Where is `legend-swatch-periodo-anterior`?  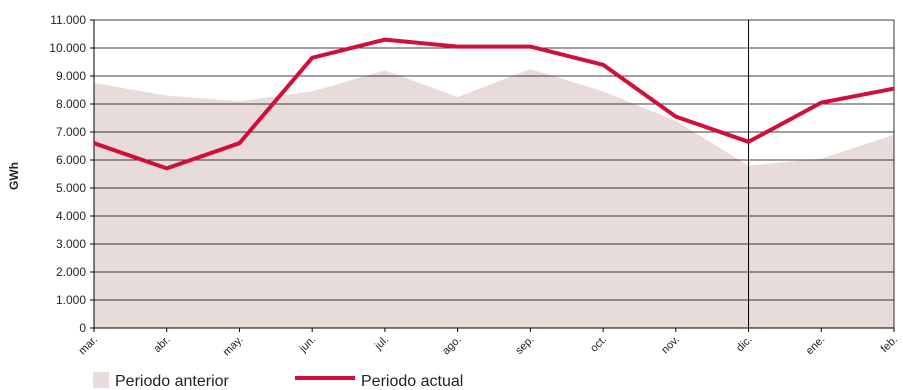 legend-swatch-periodo-anterior is located at coordinates (101, 380).